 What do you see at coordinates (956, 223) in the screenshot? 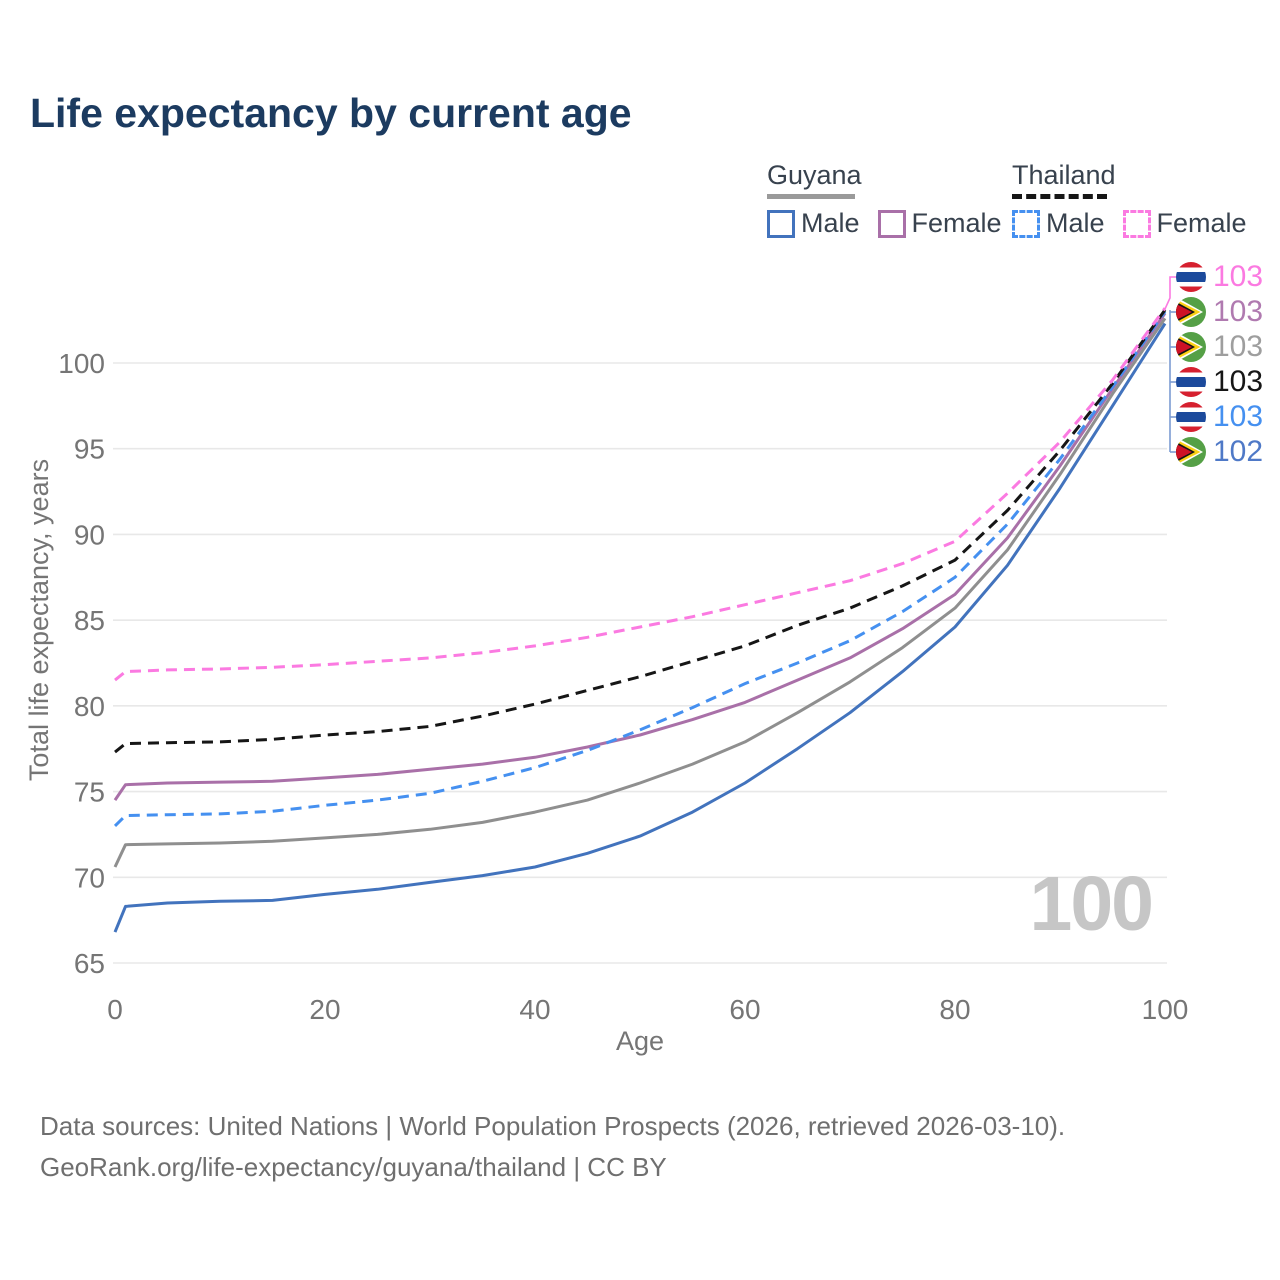
I see `legend-label-guyana-female: Female` at bounding box center [956, 223].